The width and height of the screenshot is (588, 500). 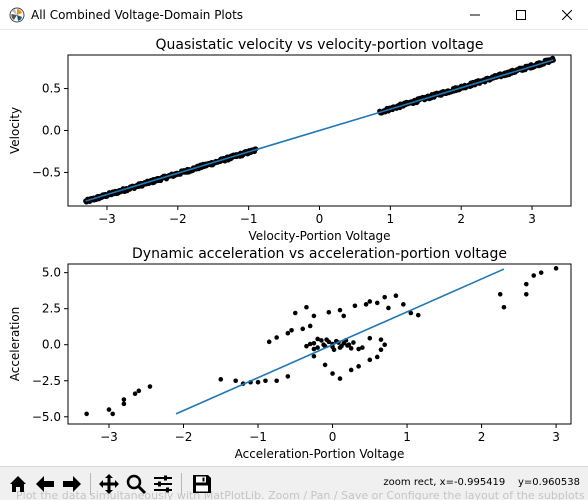 What do you see at coordinates (137, 15) in the screenshot?
I see `window-title: All Combined Voltage-Domain Plots` at bounding box center [137, 15].